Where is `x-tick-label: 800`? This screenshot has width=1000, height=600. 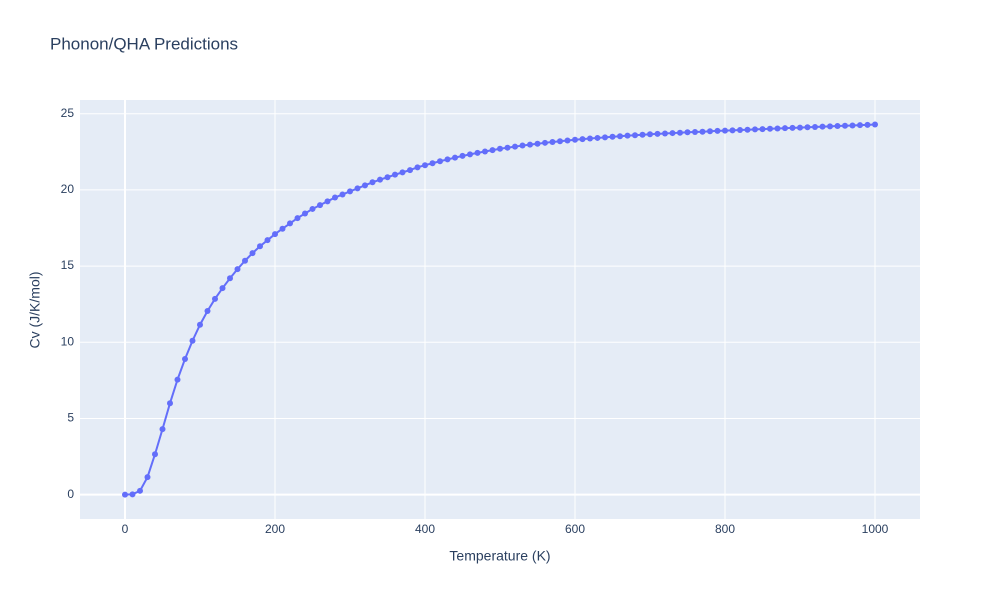 x-tick-label: 800 is located at coordinates (725, 529).